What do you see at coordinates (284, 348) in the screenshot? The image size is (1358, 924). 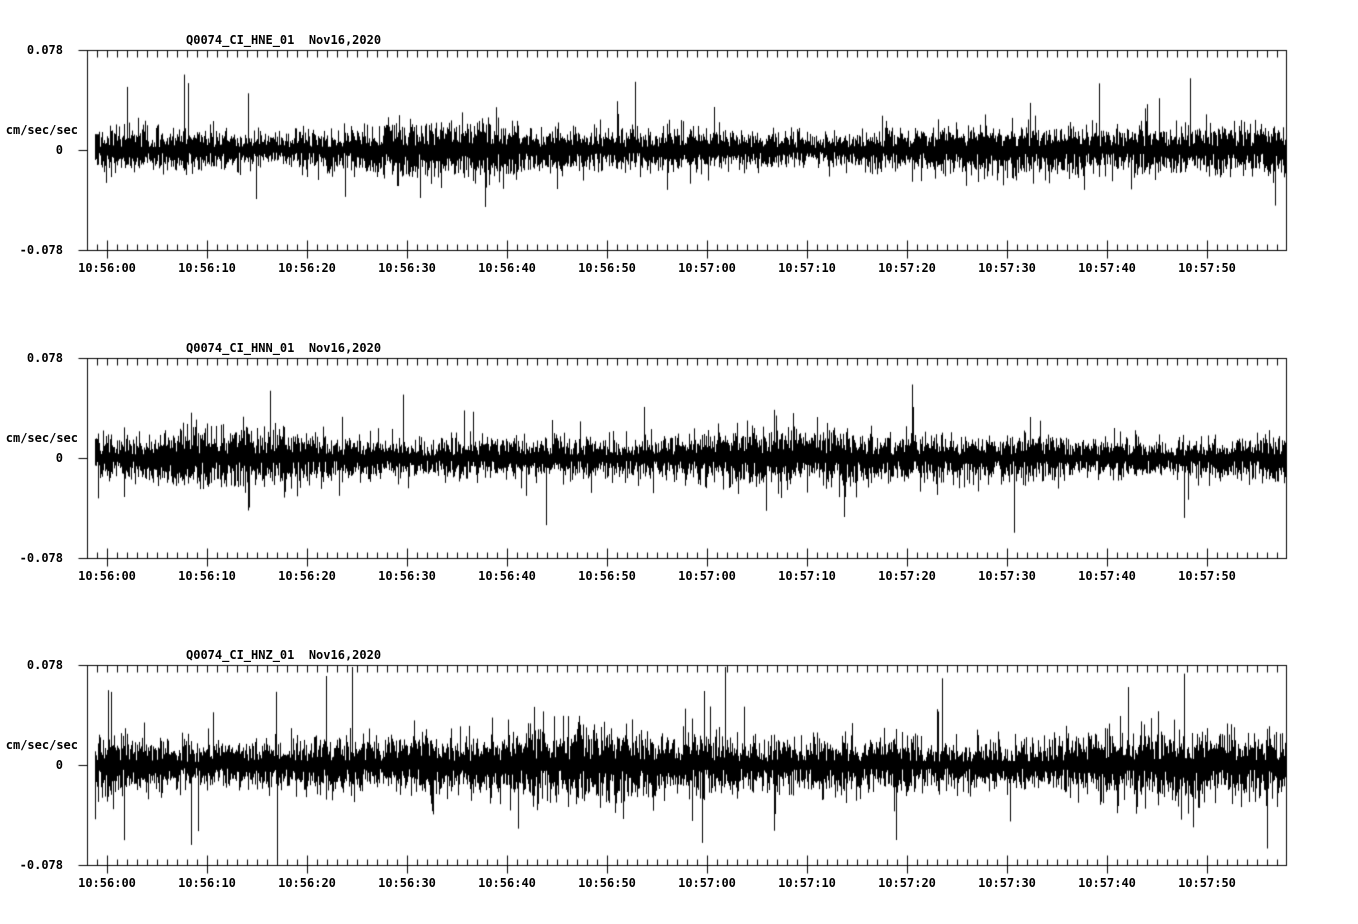 I see `panel-title: Q0074_CI_HNN_01 Nov16,2020` at bounding box center [284, 348].